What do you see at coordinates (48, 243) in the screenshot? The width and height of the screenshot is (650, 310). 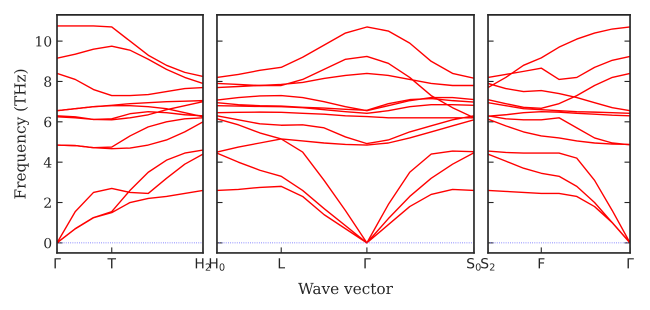 I see `y-tick-label: 0` at bounding box center [48, 243].